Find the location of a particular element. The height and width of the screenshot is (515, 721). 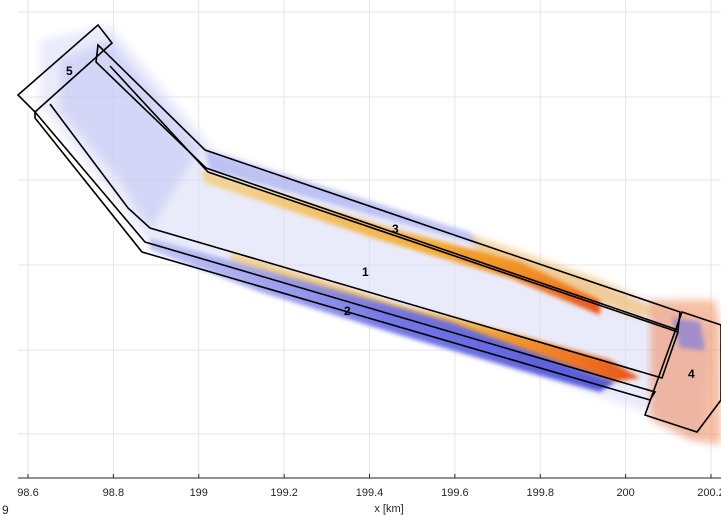

x-tick-label: 98.8 is located at coordinates (113, 493).